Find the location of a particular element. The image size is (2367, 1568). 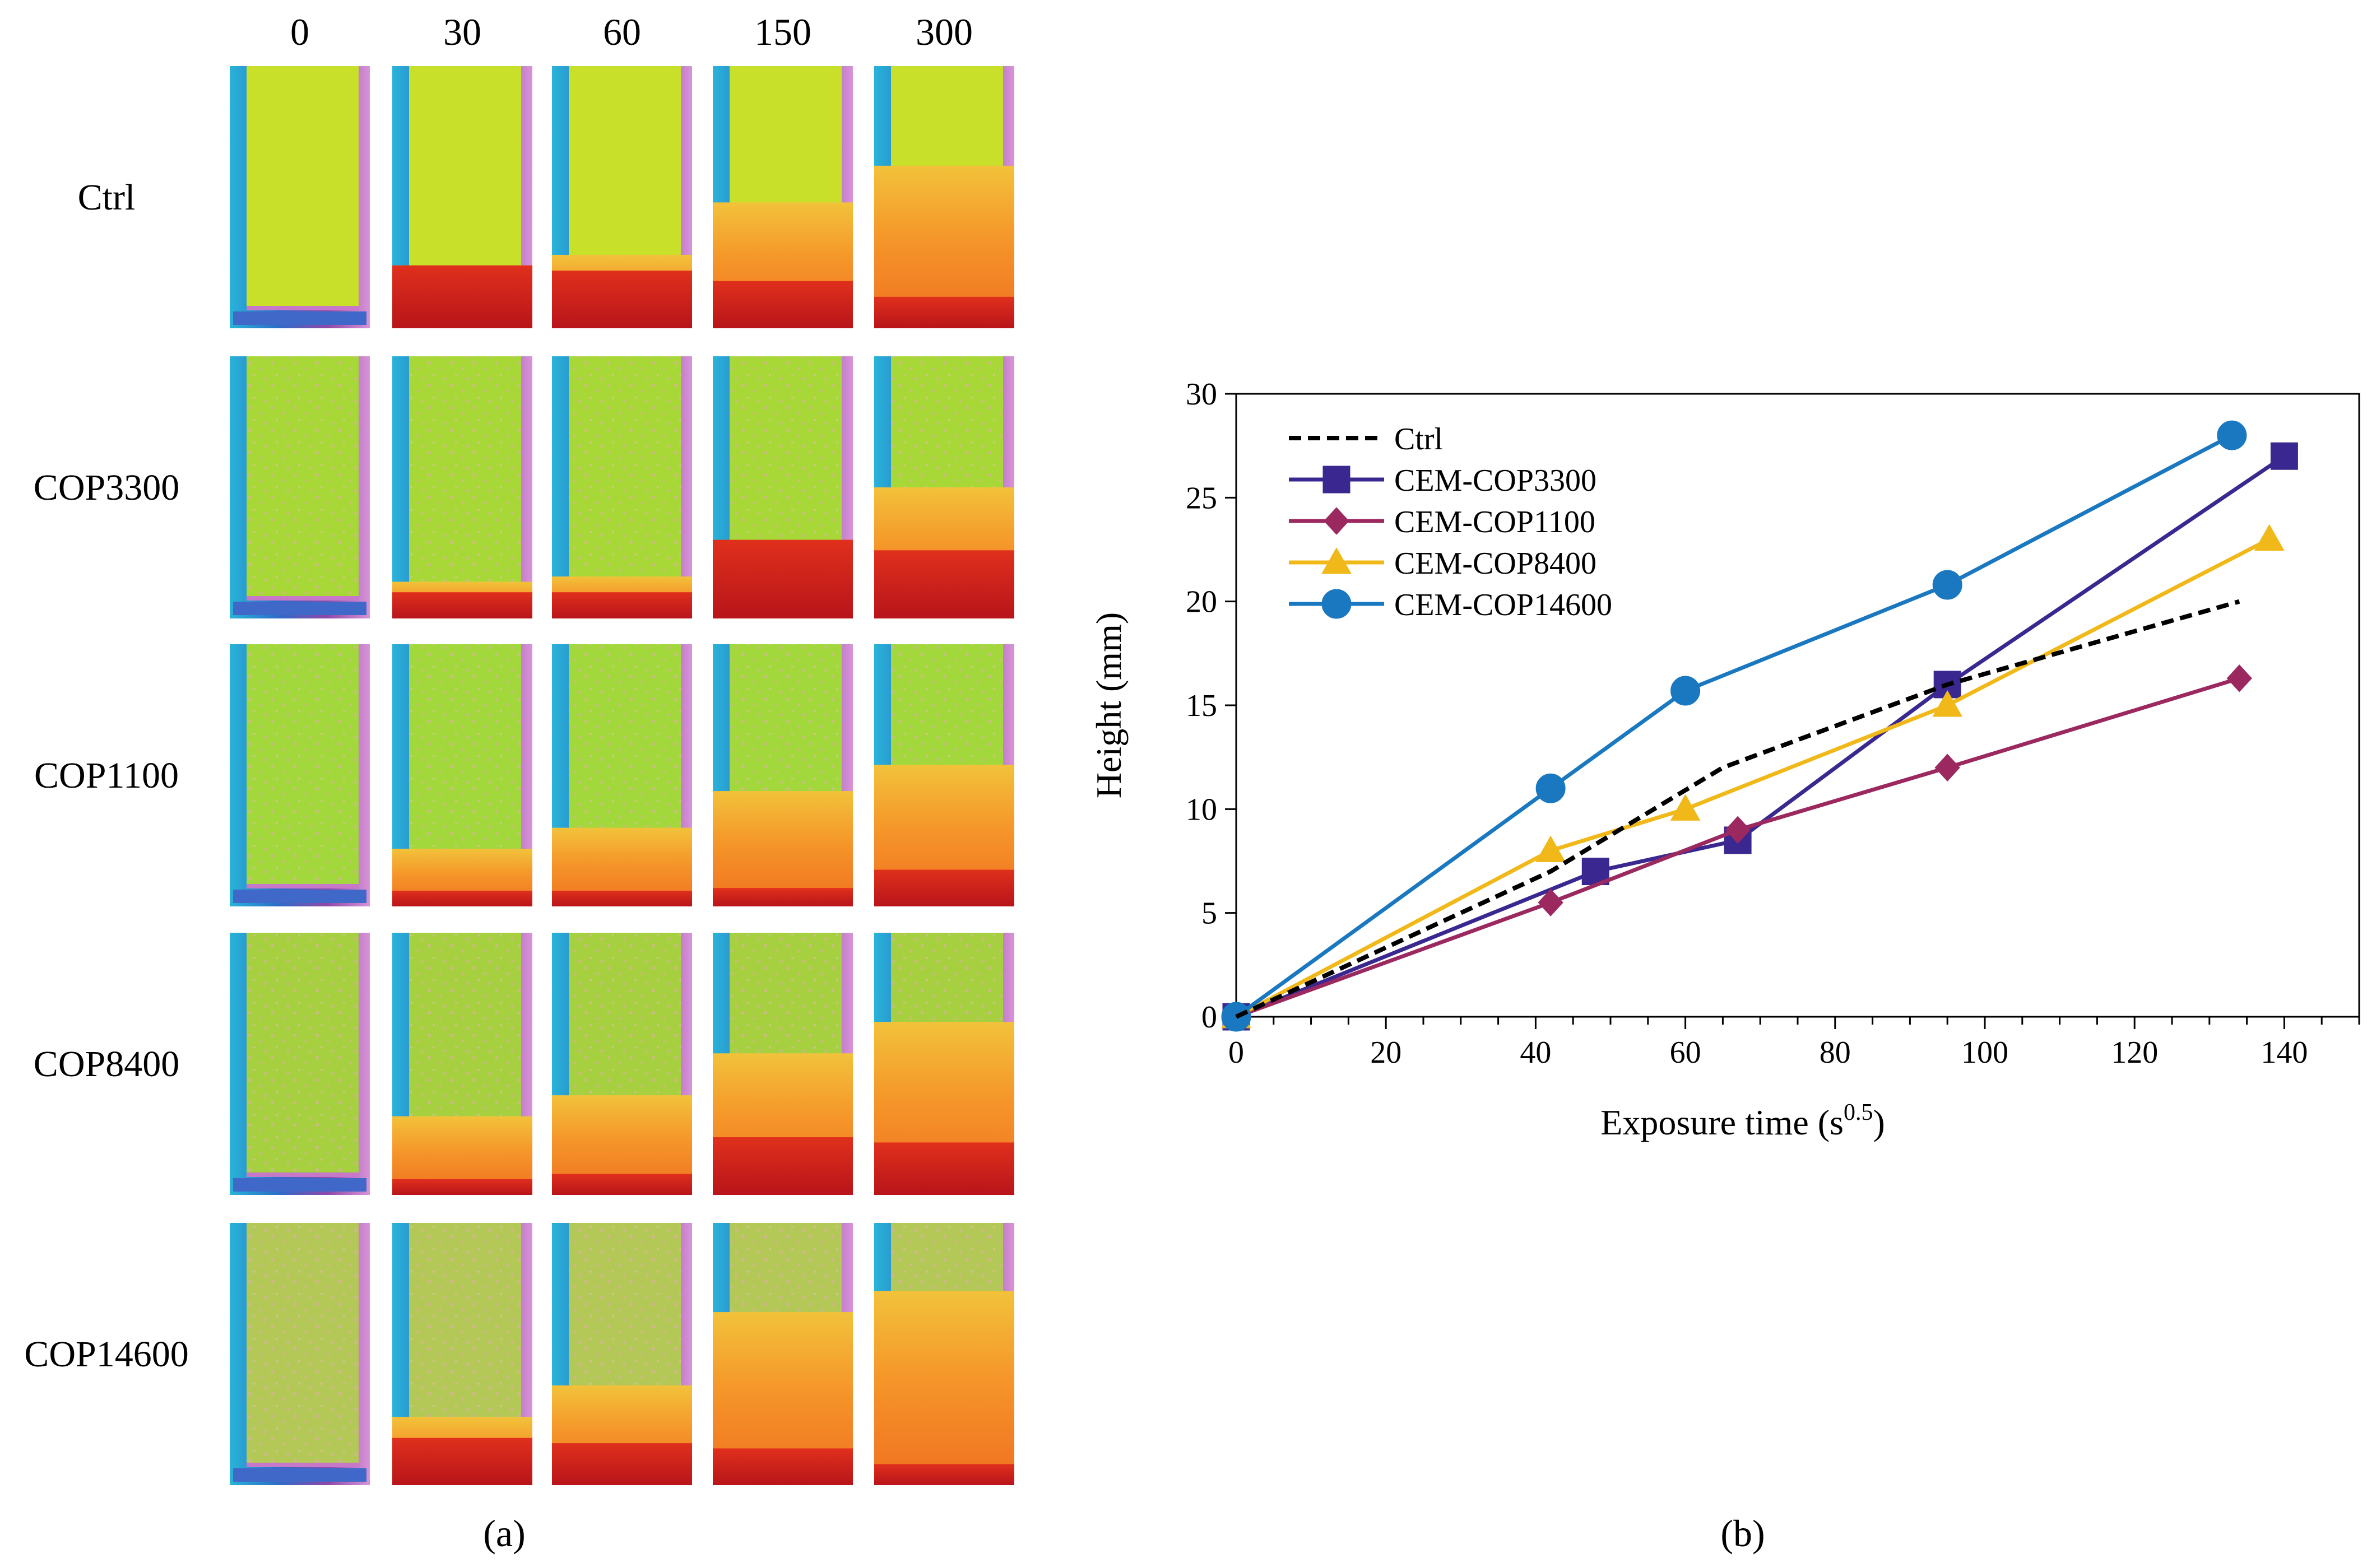

row-label-ctrl: Ctrl is located at coordinates (107, 198).